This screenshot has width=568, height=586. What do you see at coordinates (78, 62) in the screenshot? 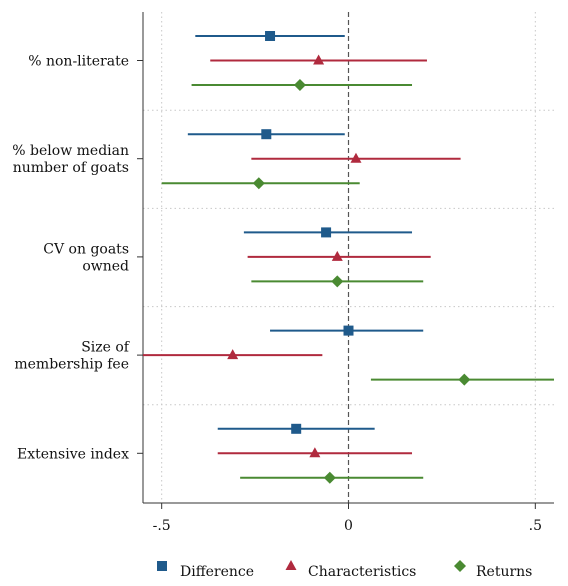
I see `category-label: % non-literate` at bounding box center [78, 62].